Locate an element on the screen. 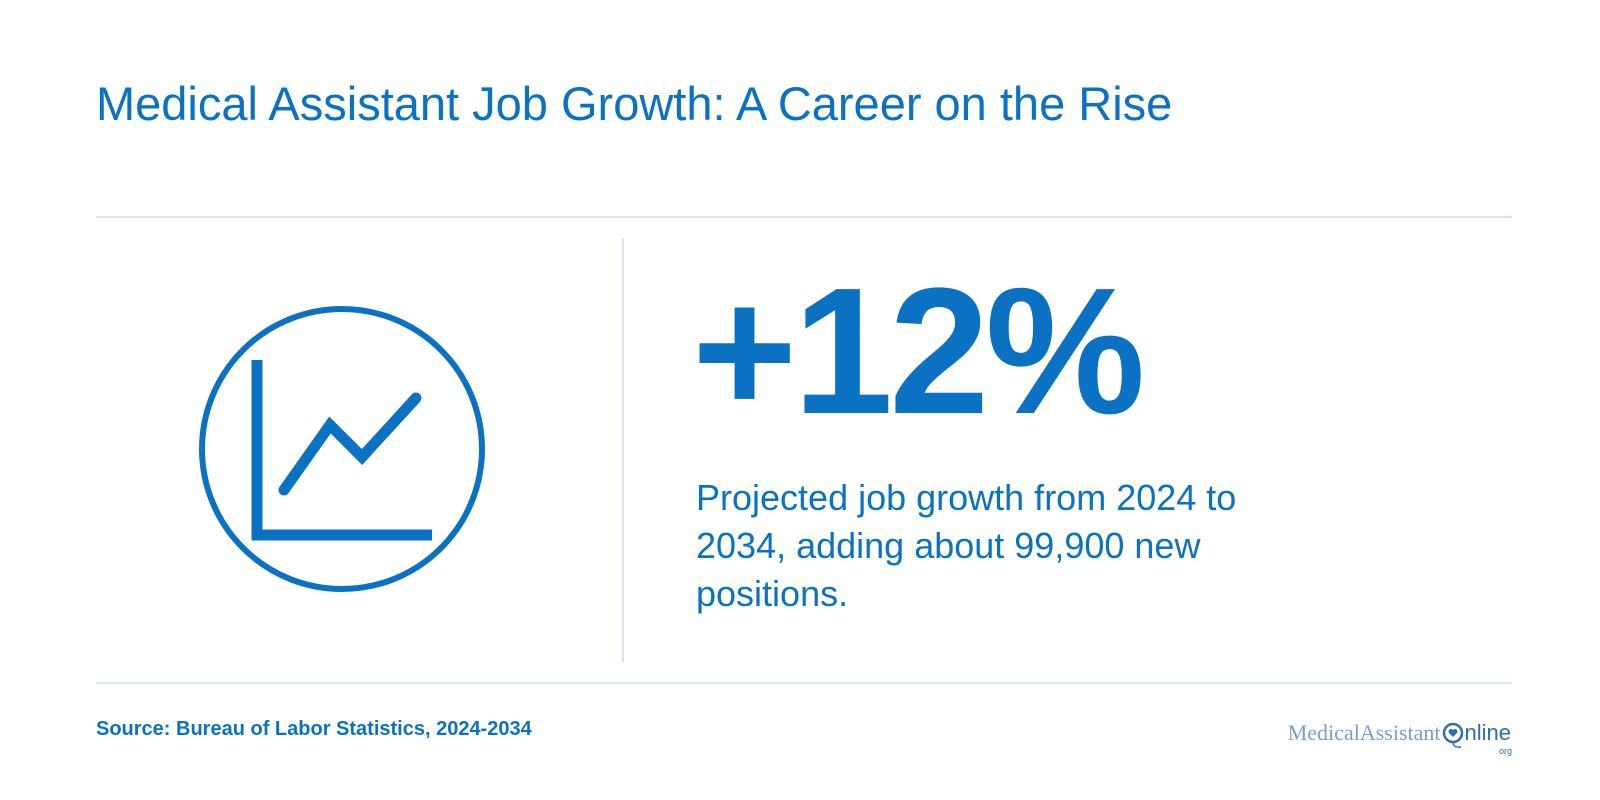  vertical-divider is located at coordinates (623, 450).